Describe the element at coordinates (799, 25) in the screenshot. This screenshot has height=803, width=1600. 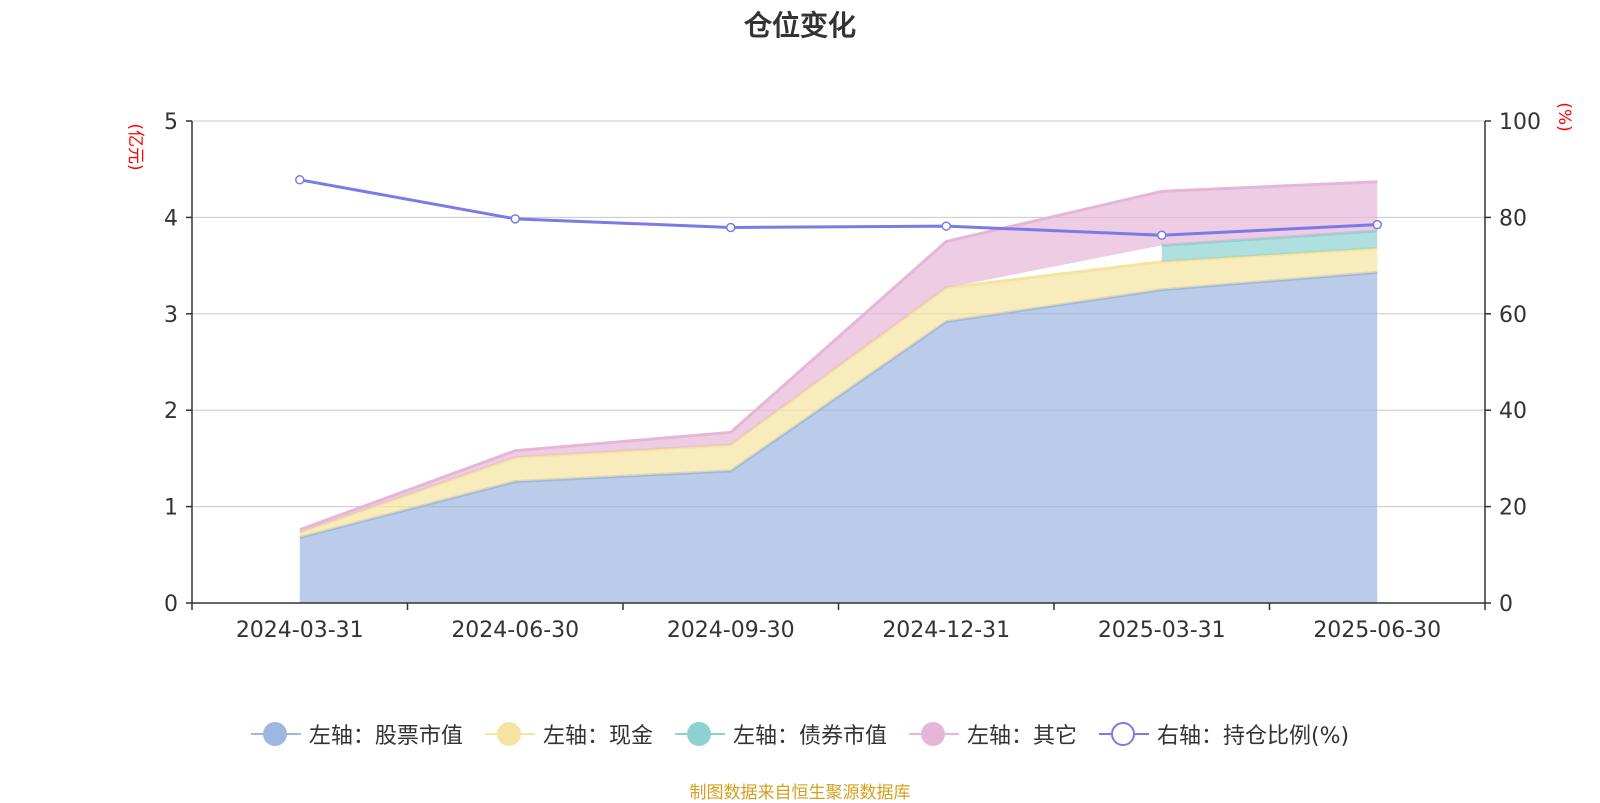
I see `chart-title: 仓位变化` at that location.